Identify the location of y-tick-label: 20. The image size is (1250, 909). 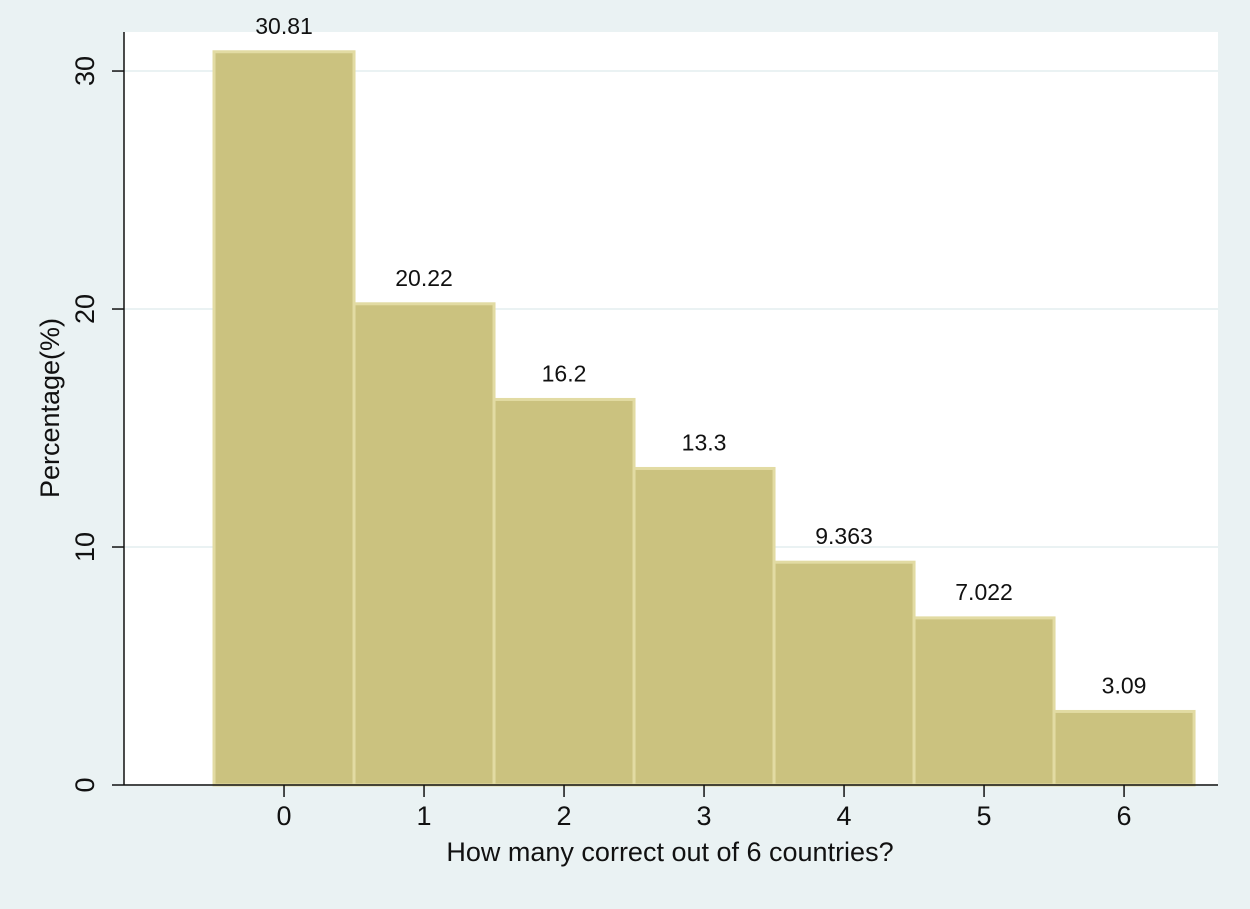
(85, 309).